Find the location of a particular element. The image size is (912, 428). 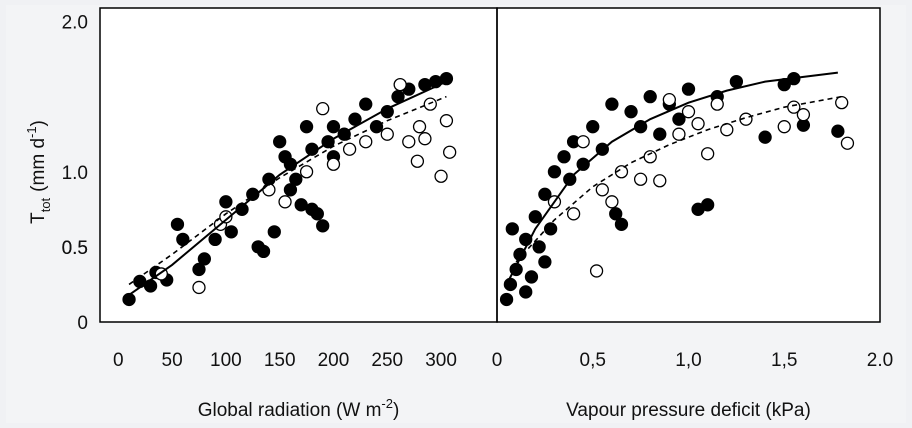

x-tick-label: 1,0 is located at coordinates (688, 360).